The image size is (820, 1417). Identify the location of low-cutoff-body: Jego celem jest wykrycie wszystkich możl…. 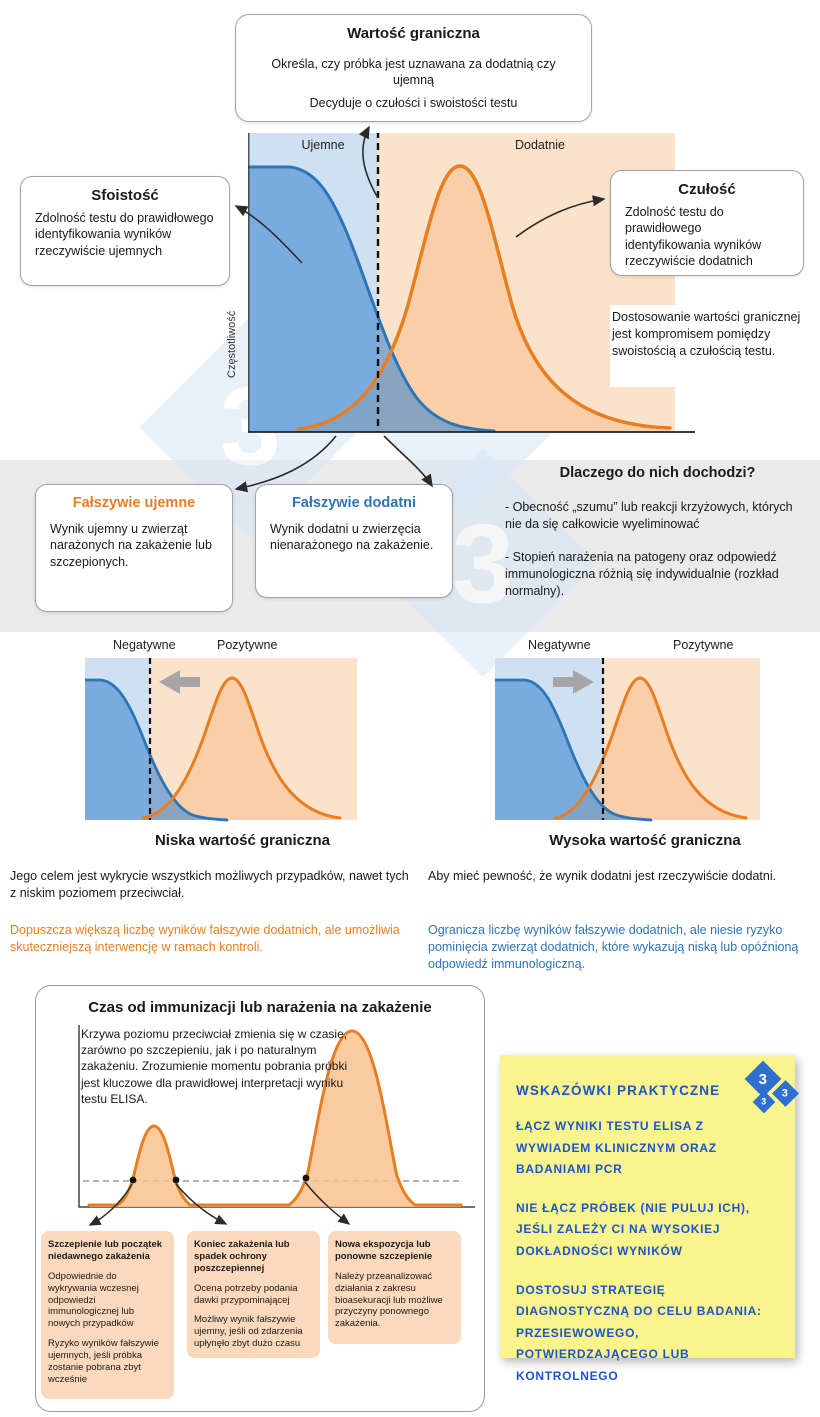
(209, 884).